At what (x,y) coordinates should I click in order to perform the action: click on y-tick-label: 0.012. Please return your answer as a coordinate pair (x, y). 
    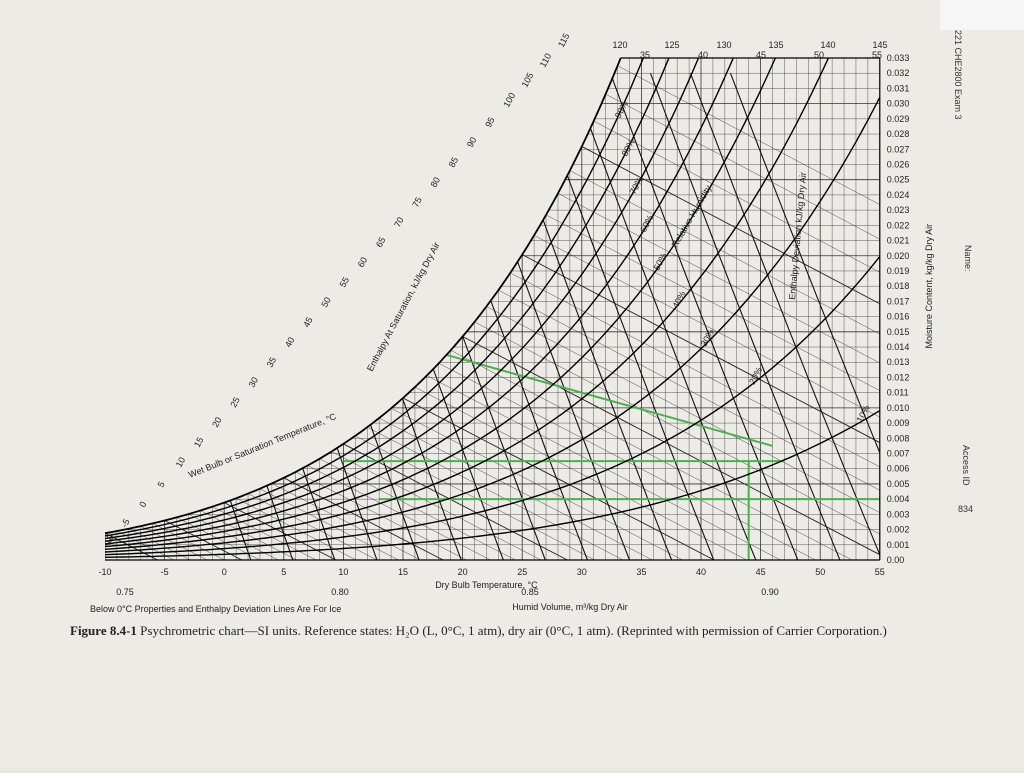
    Looking at the image, I should click on (898, 377).